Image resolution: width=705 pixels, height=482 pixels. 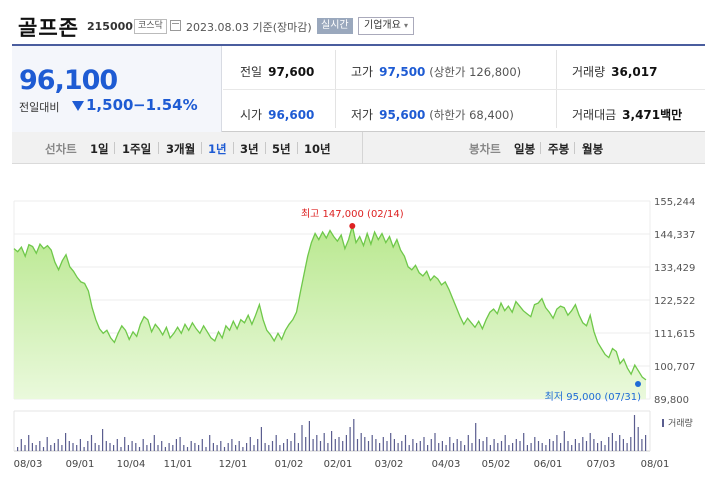 What do you see at coordinates (362, 115) in the screenshot?
I see `low-label: 저가` at bounding box center [362, 115].